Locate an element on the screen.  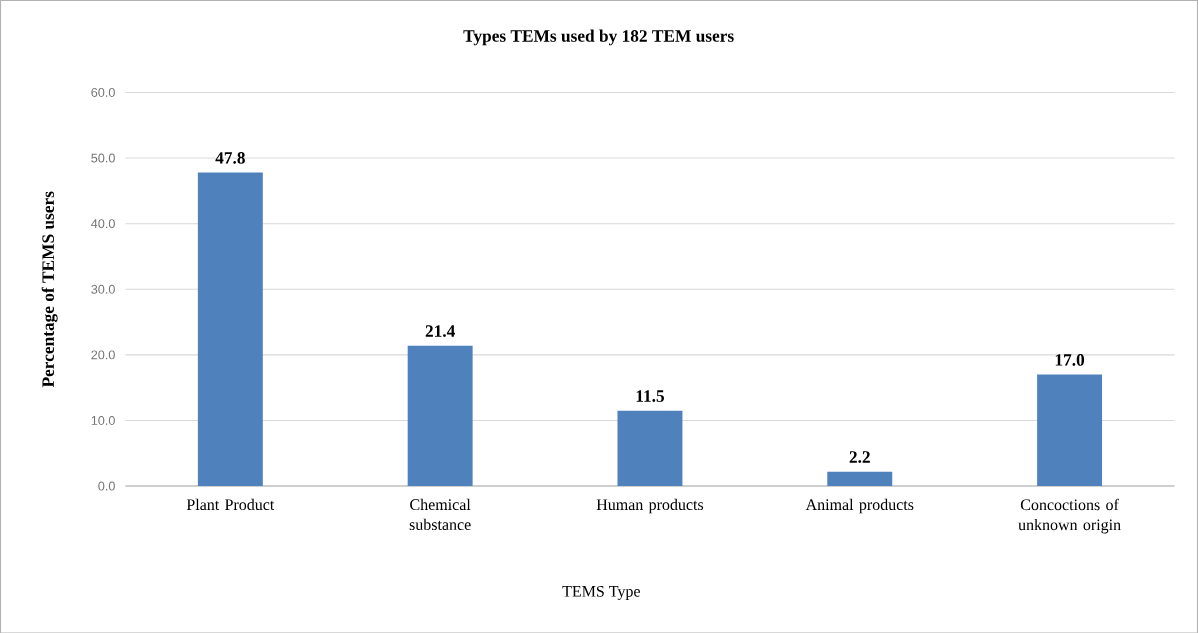
chart-title: Types TEMs used by 182 TEM users is located at coordinates (598, 37).